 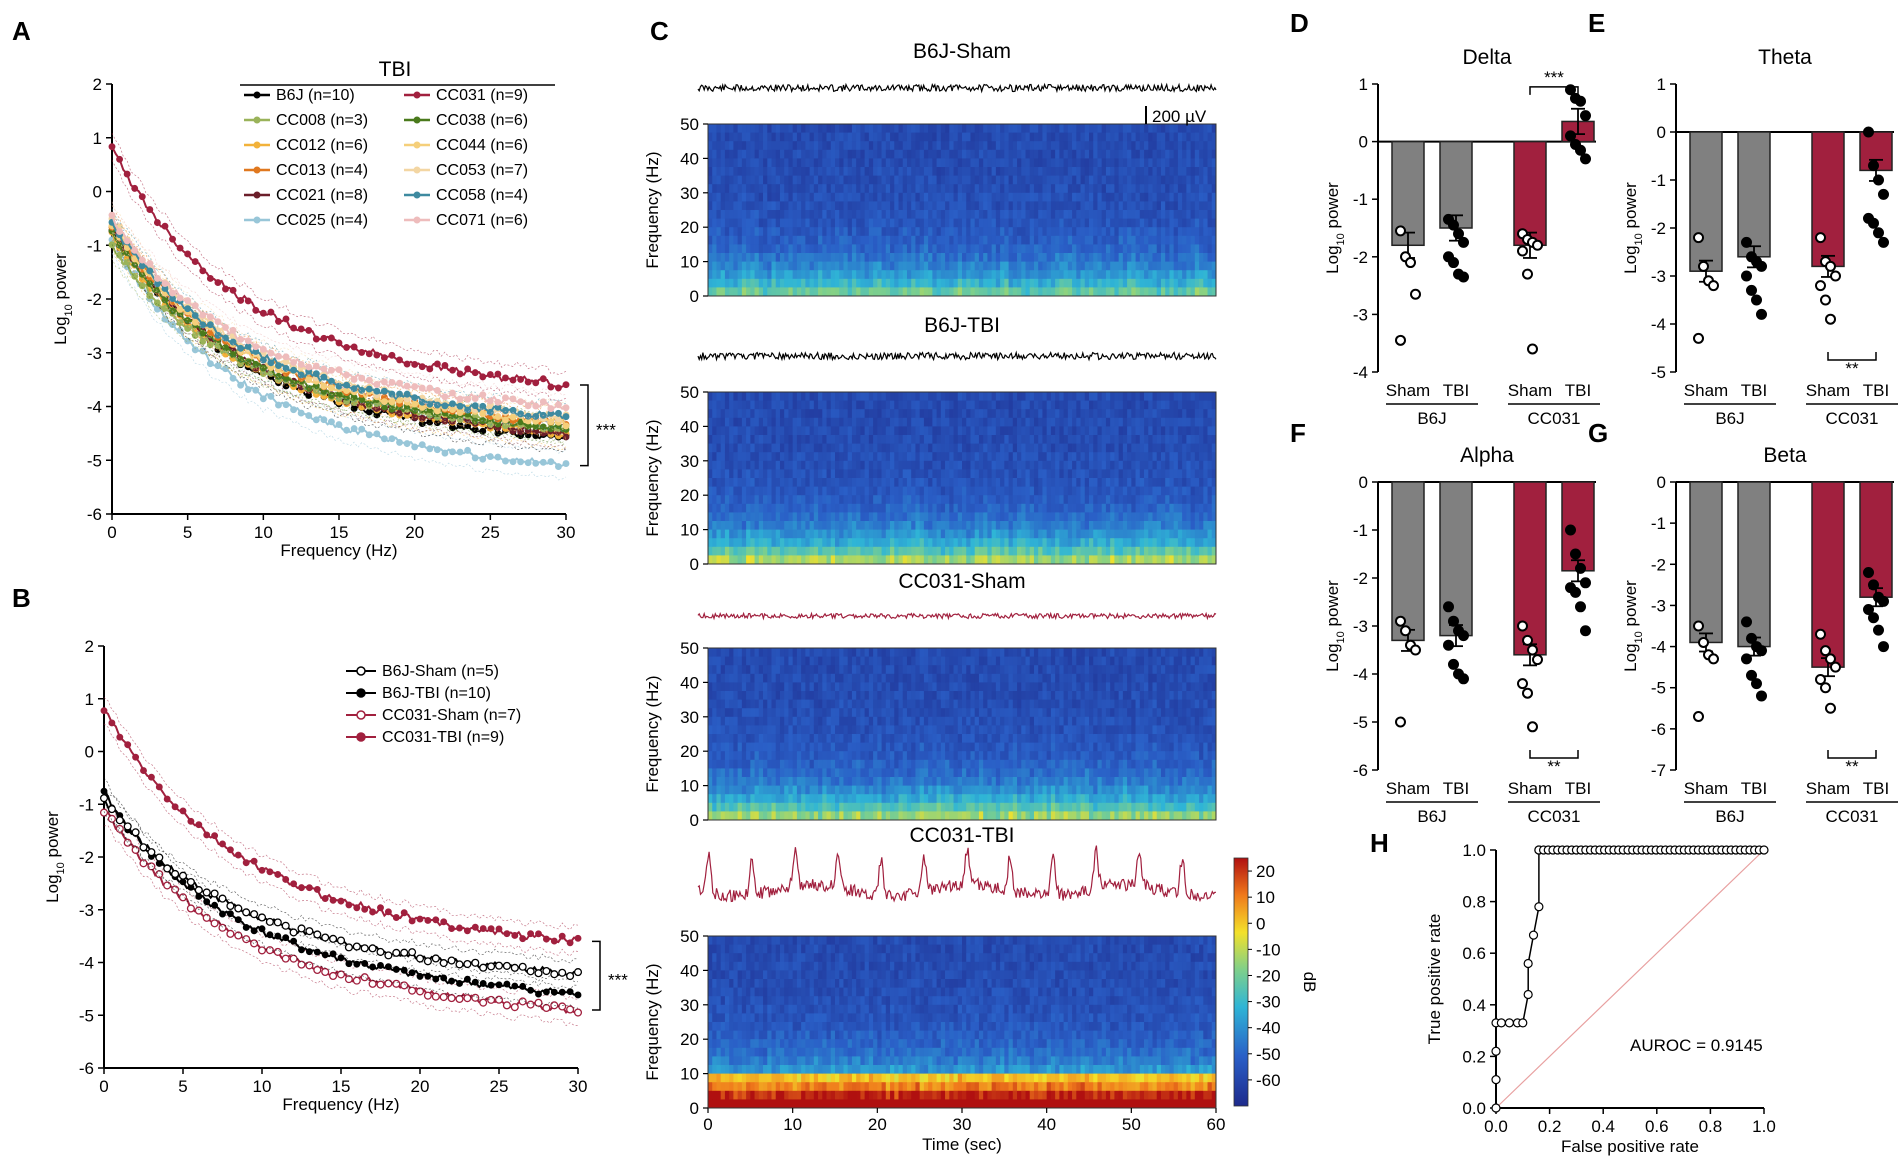 What do you see at coordinates (1596, 23) in the screenshot?
I see `panel-label-e: E` at bounding box center [1596, 23].